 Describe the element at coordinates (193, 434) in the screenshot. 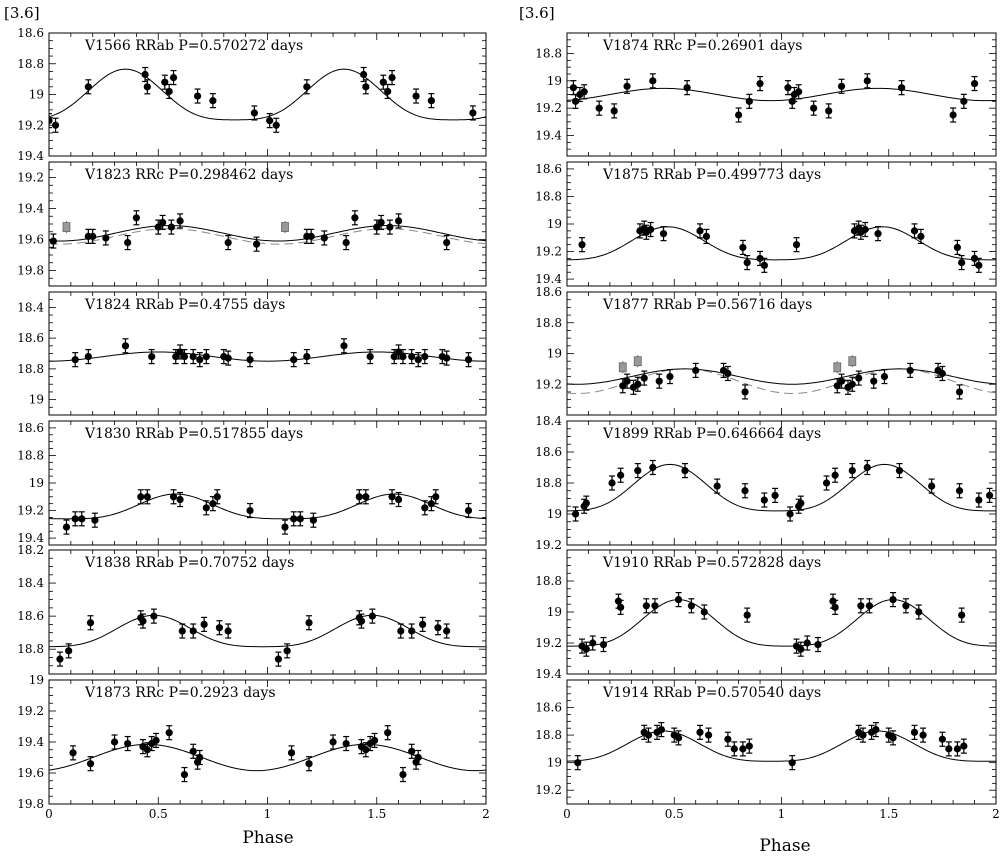

I see `panel-title: V1830 RRab P=0.517855 days` at that location.